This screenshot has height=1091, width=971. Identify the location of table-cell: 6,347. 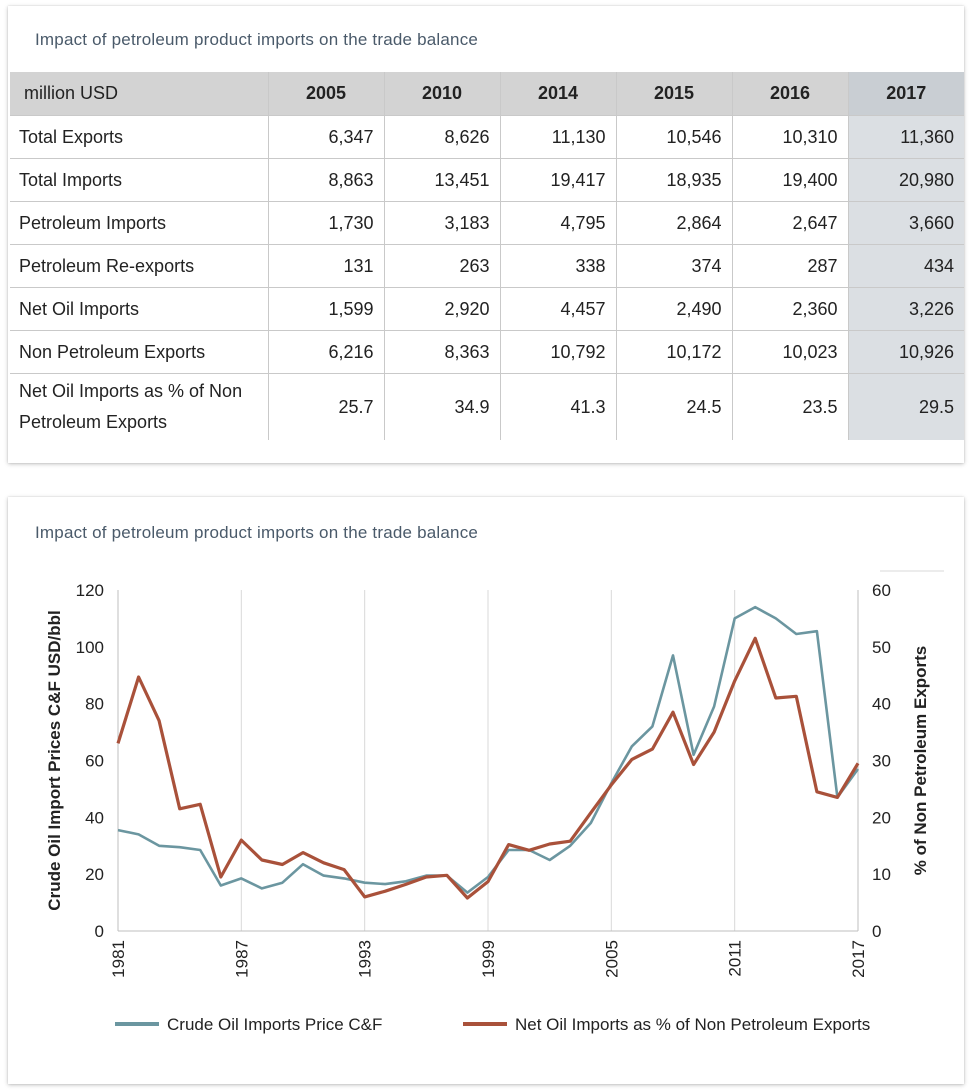
(325, 137).